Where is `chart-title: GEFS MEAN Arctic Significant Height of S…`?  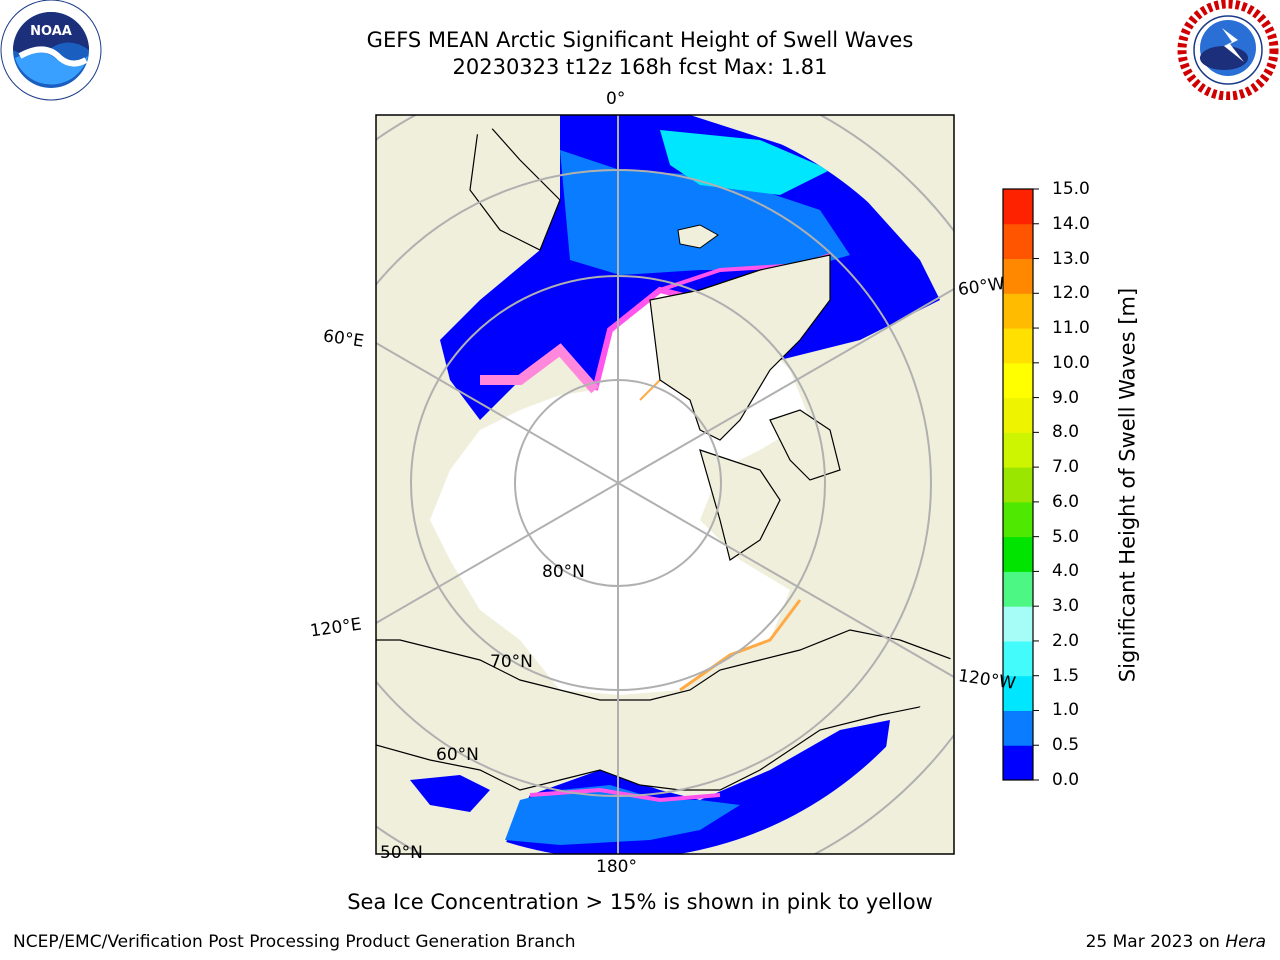
chart-title: GEFS MEAN Arctic Significant Height of S… is located at coordinates (640, 40).